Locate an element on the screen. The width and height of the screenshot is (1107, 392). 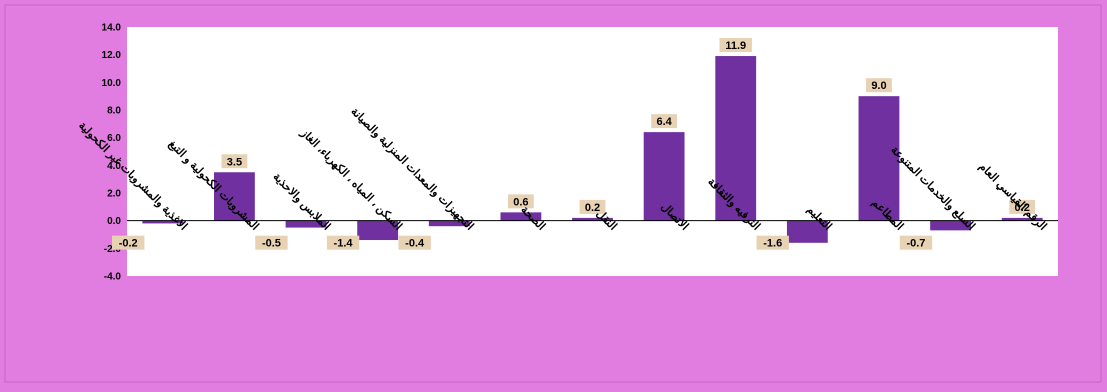
y-tick-label: 6.0 is located at coordinates (114, 138).